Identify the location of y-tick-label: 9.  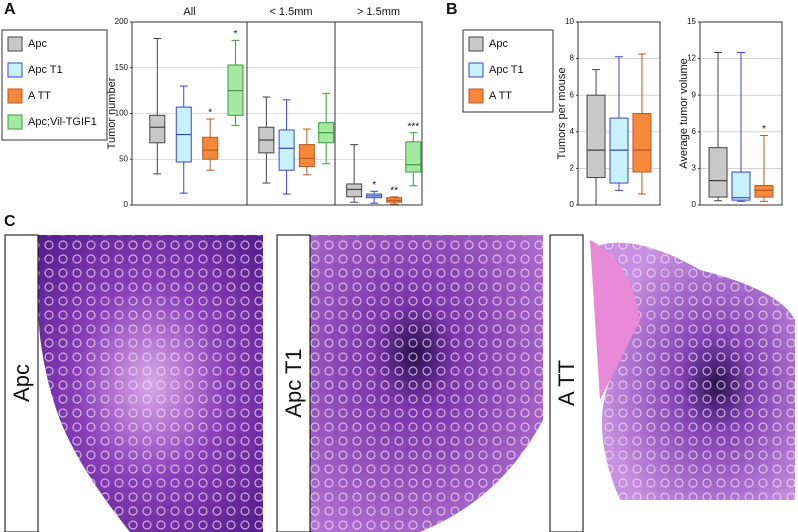
(694, 94).